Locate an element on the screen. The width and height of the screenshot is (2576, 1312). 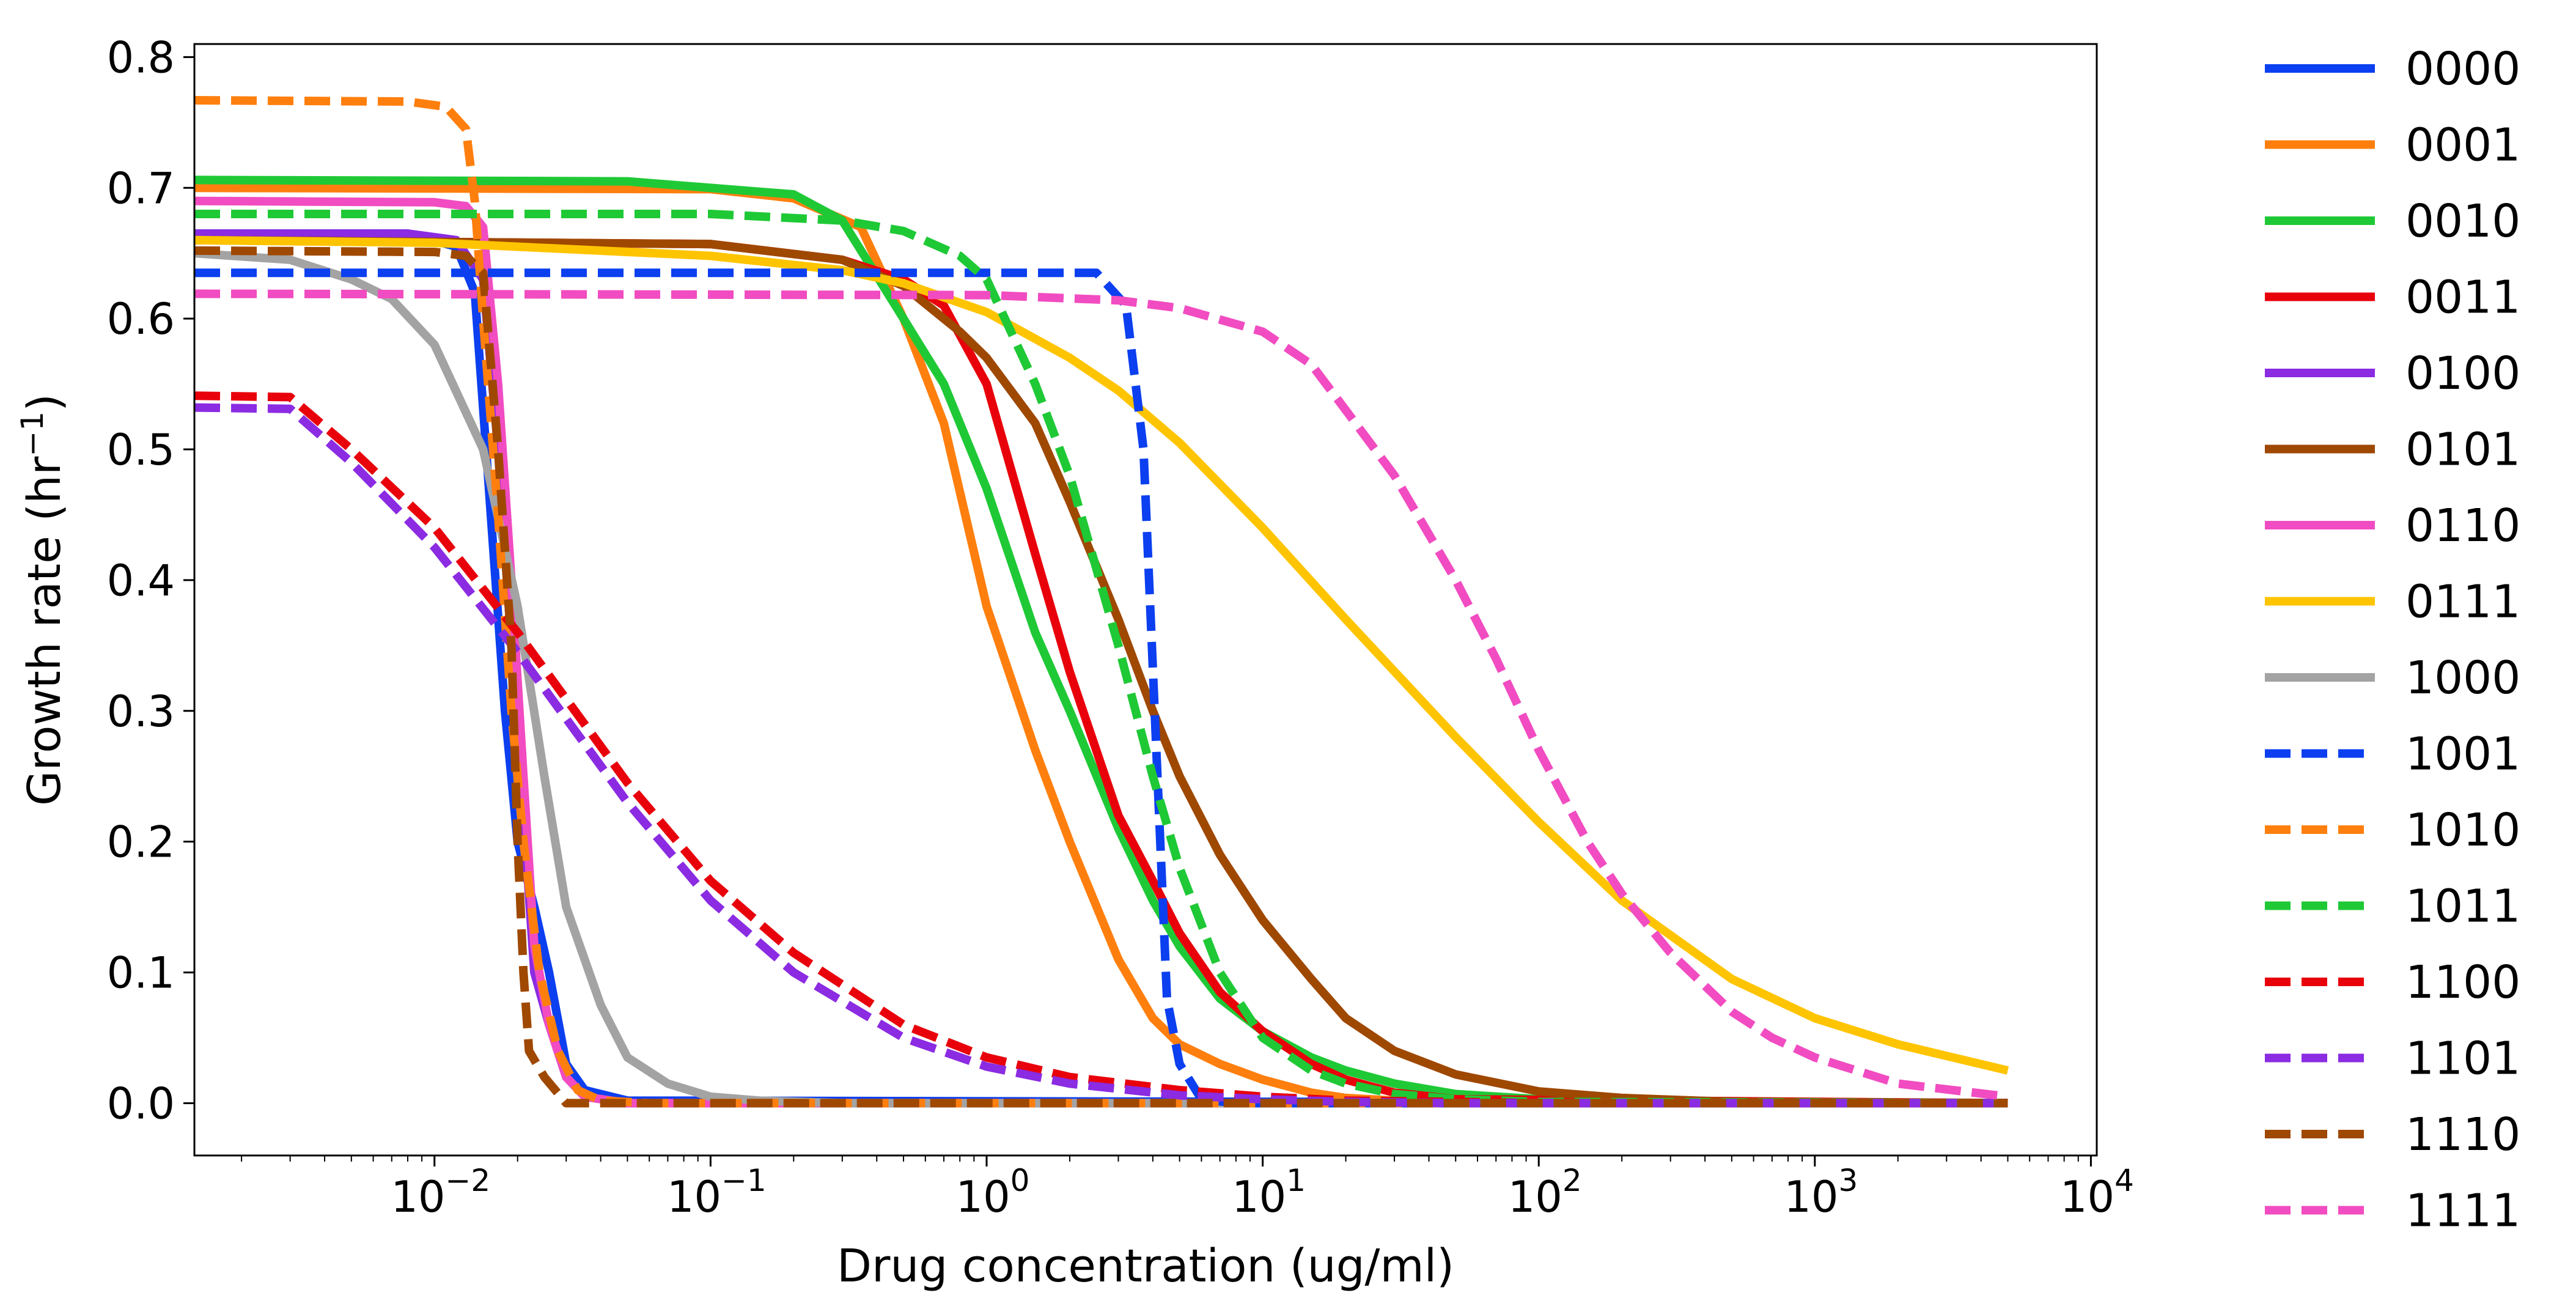
x-tick-label: 10¹ is located at coordinates (1269, 1192).